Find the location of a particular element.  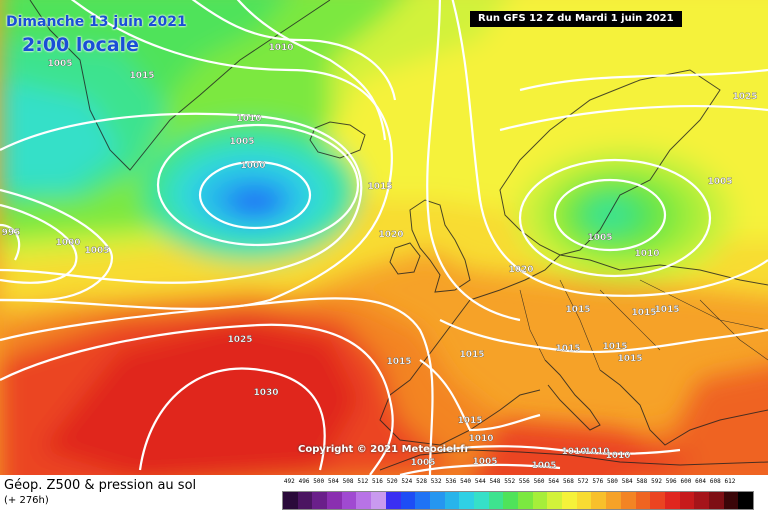

scale-label-592: 592 is located at coordinates (656, 481).